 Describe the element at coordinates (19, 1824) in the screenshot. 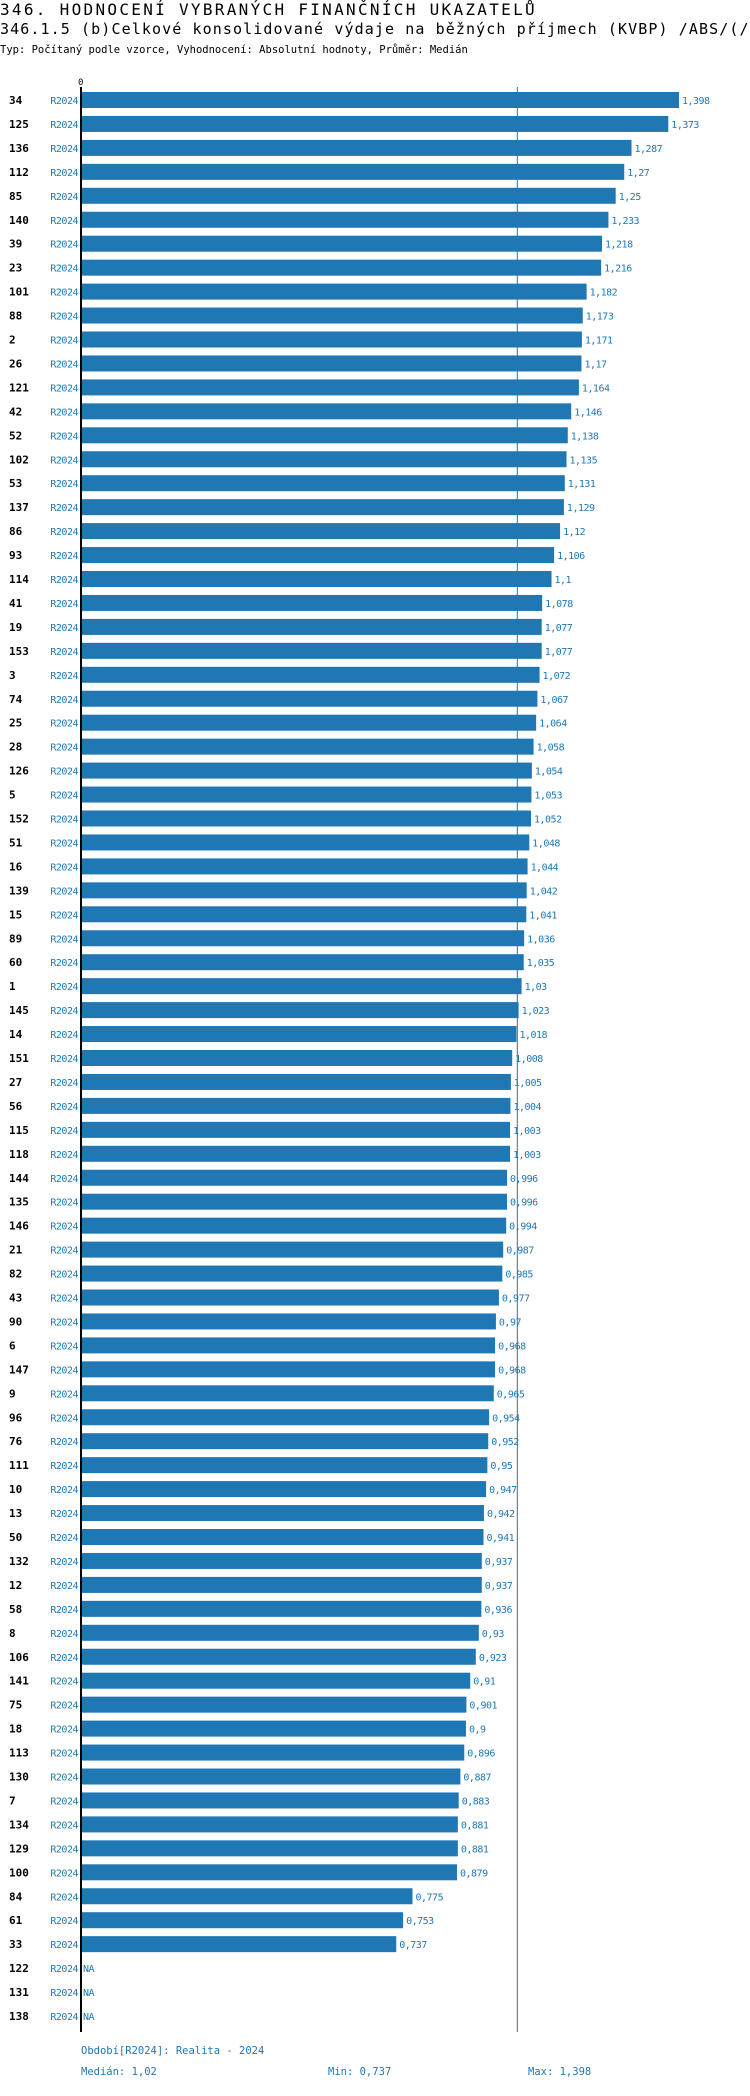

I see `row-id-label: 134` at that location.